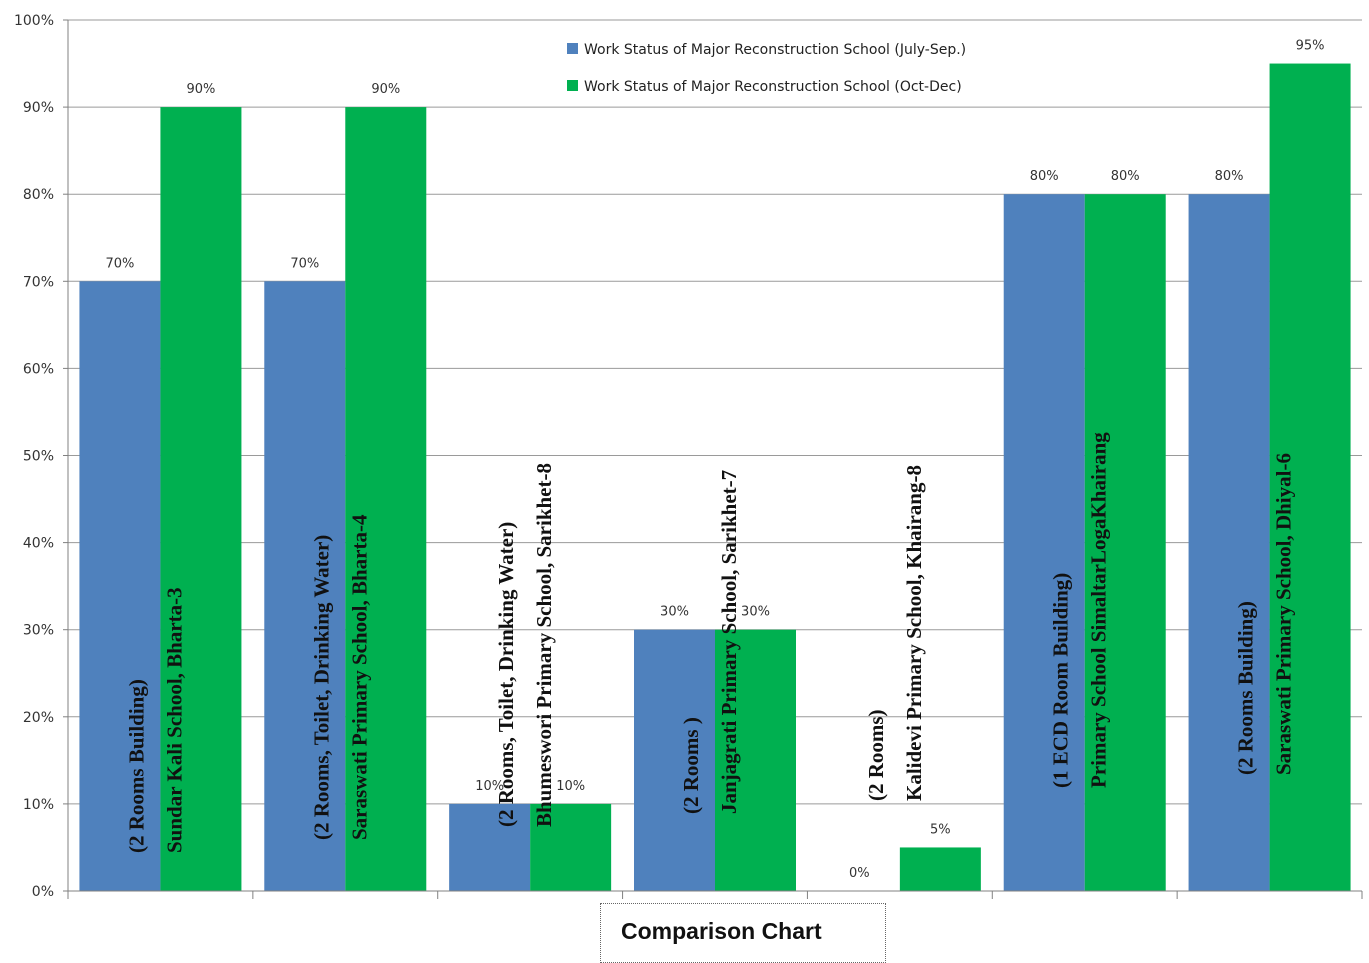 This screenshot has height=963, width=1369. What do you see at coordinates (1061, 680) in the screenshot?
I see `category-label: (1 ECD Room Building)` at bounding box center [1061, 680].